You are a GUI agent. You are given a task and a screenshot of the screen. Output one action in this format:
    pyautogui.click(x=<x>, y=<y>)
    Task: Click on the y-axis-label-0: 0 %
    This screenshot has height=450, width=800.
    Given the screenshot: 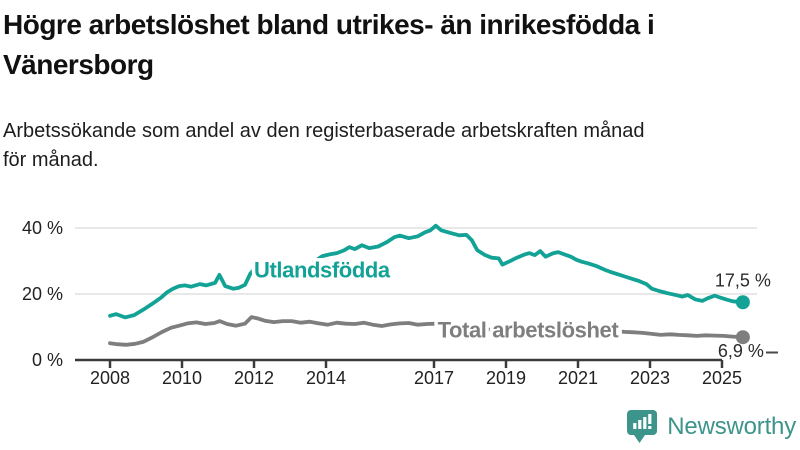 What is the action you would take?
    pyautogui.click(x=47, y=360)
    